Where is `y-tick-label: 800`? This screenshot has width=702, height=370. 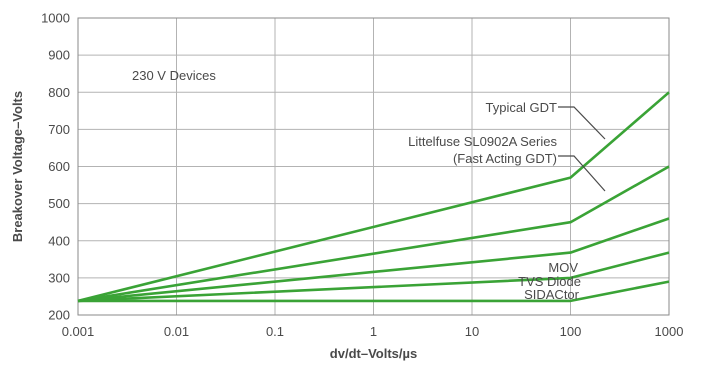 y-tick-label: 800 is located at coordinates (59, 92).